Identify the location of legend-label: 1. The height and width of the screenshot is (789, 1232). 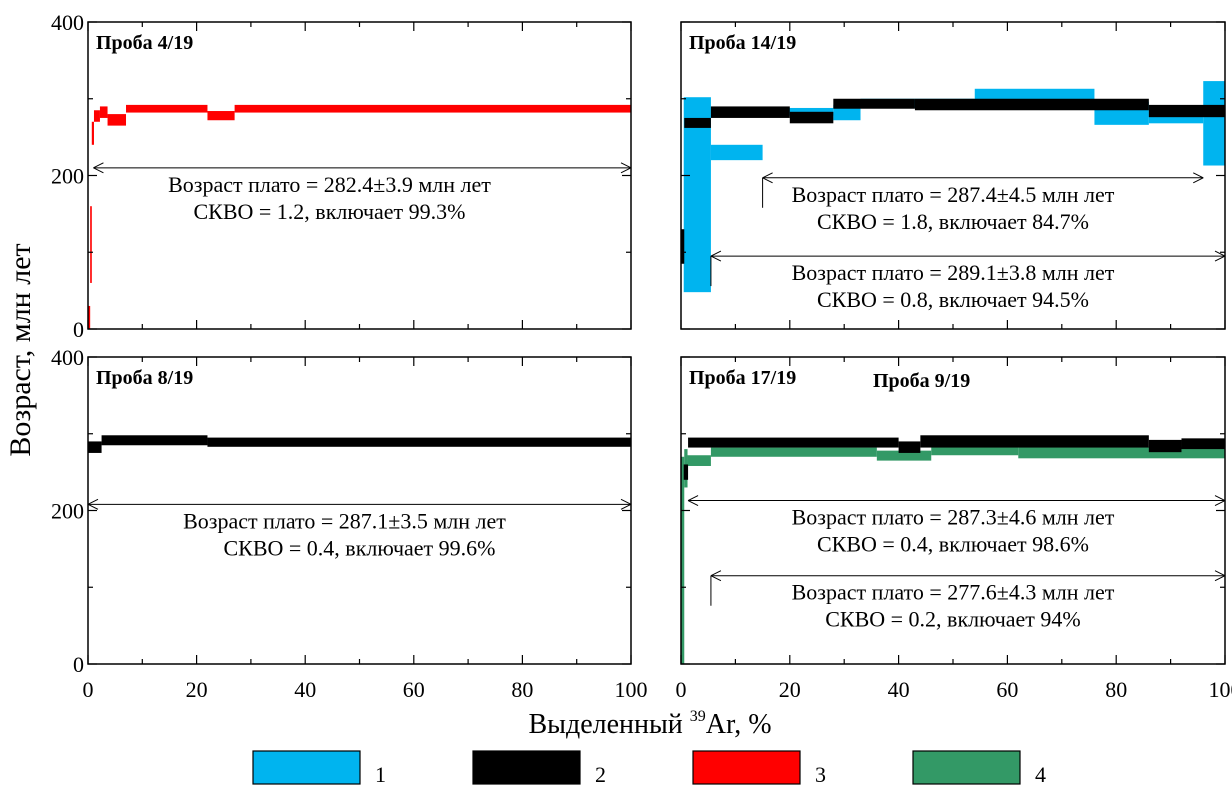
(380, 774).